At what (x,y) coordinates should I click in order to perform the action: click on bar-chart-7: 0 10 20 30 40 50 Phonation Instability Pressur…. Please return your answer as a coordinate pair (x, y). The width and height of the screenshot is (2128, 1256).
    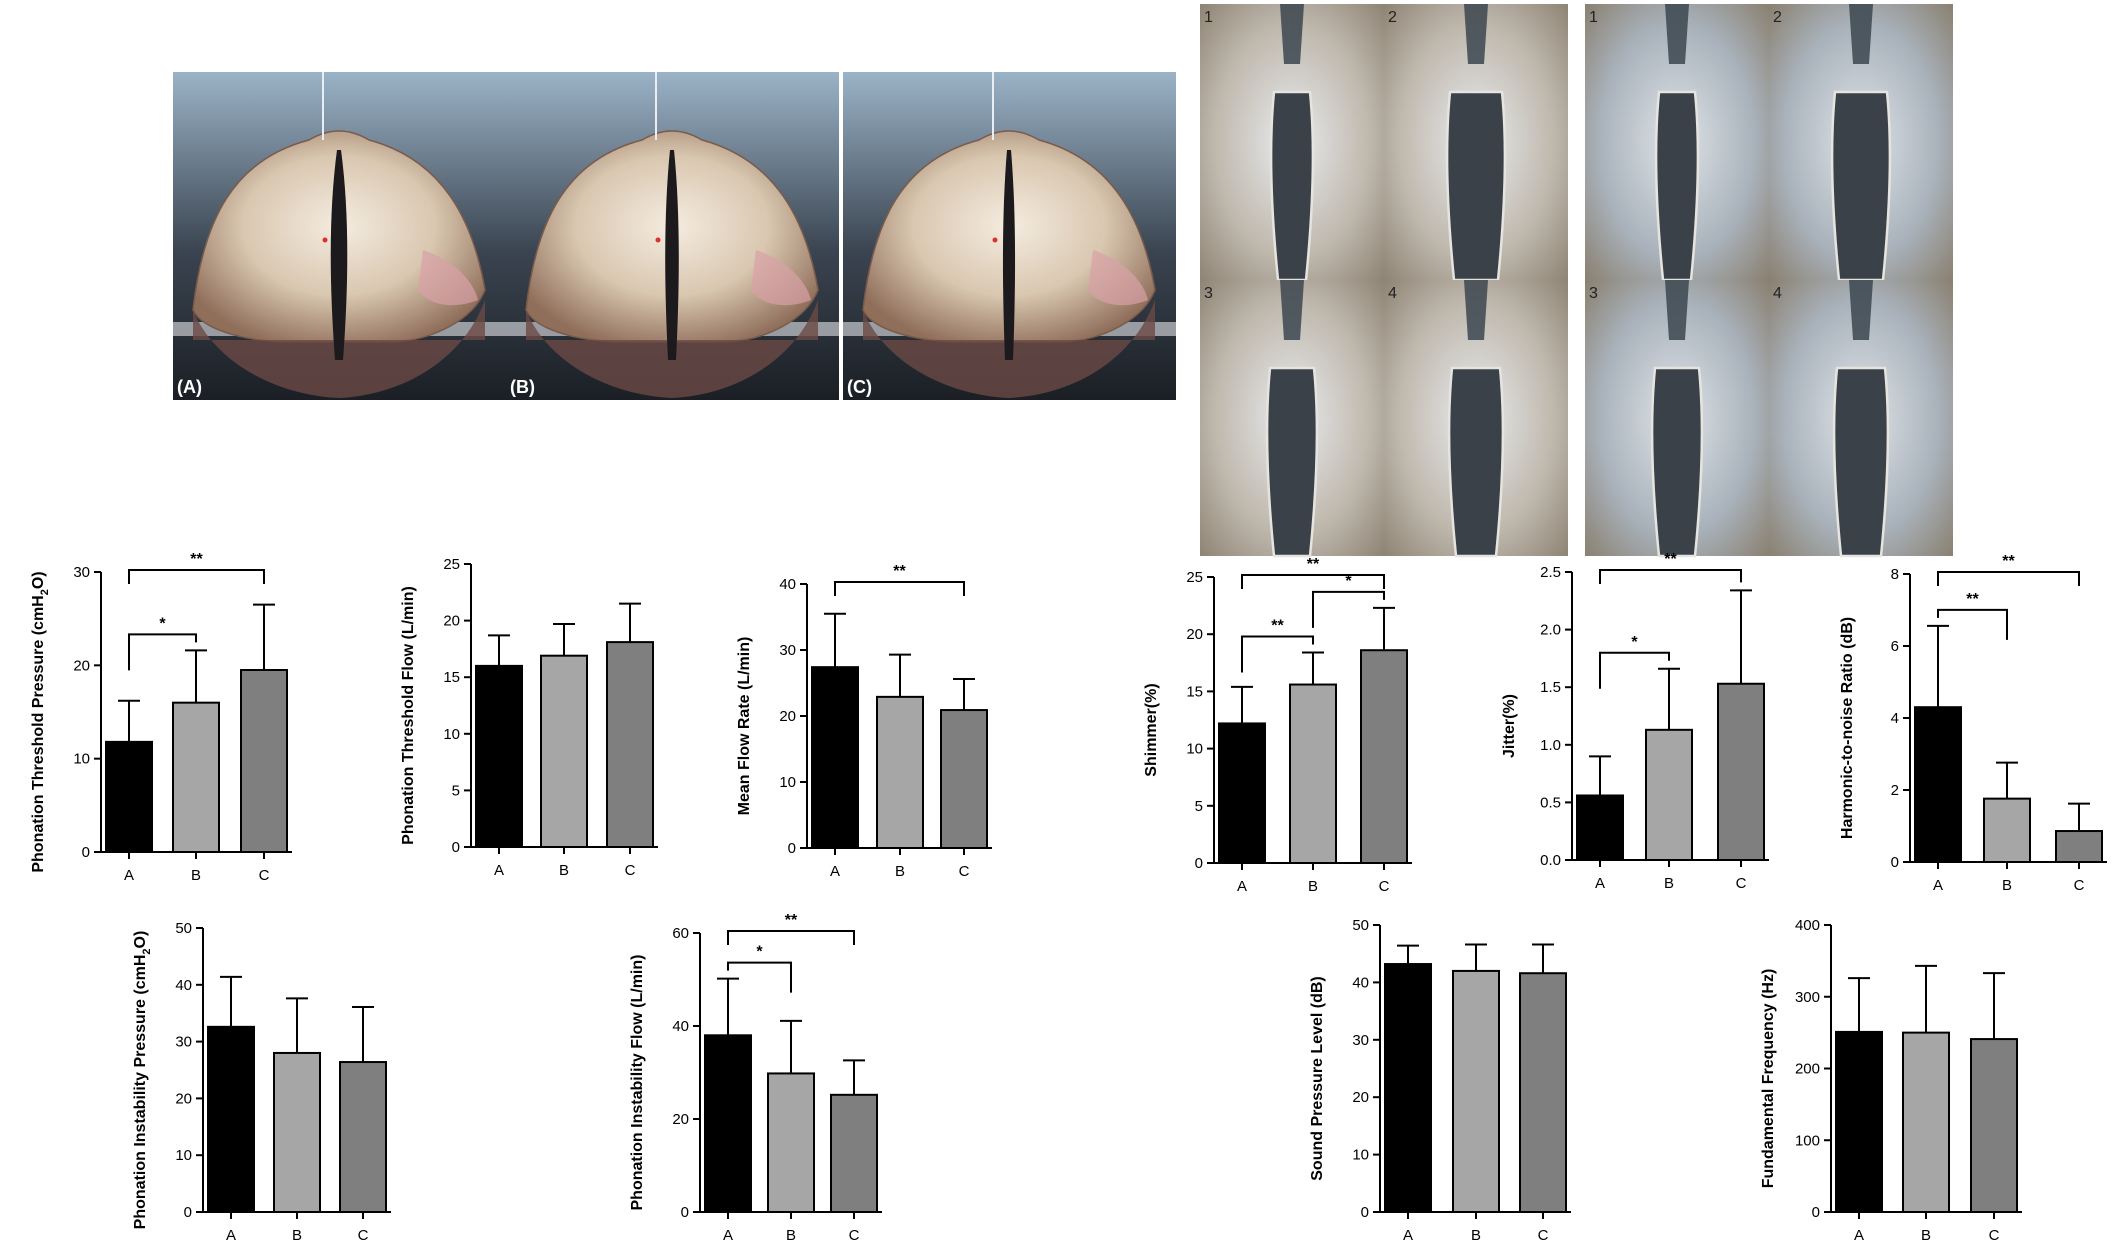
    Looking at the image, I should click on (261, 1082).